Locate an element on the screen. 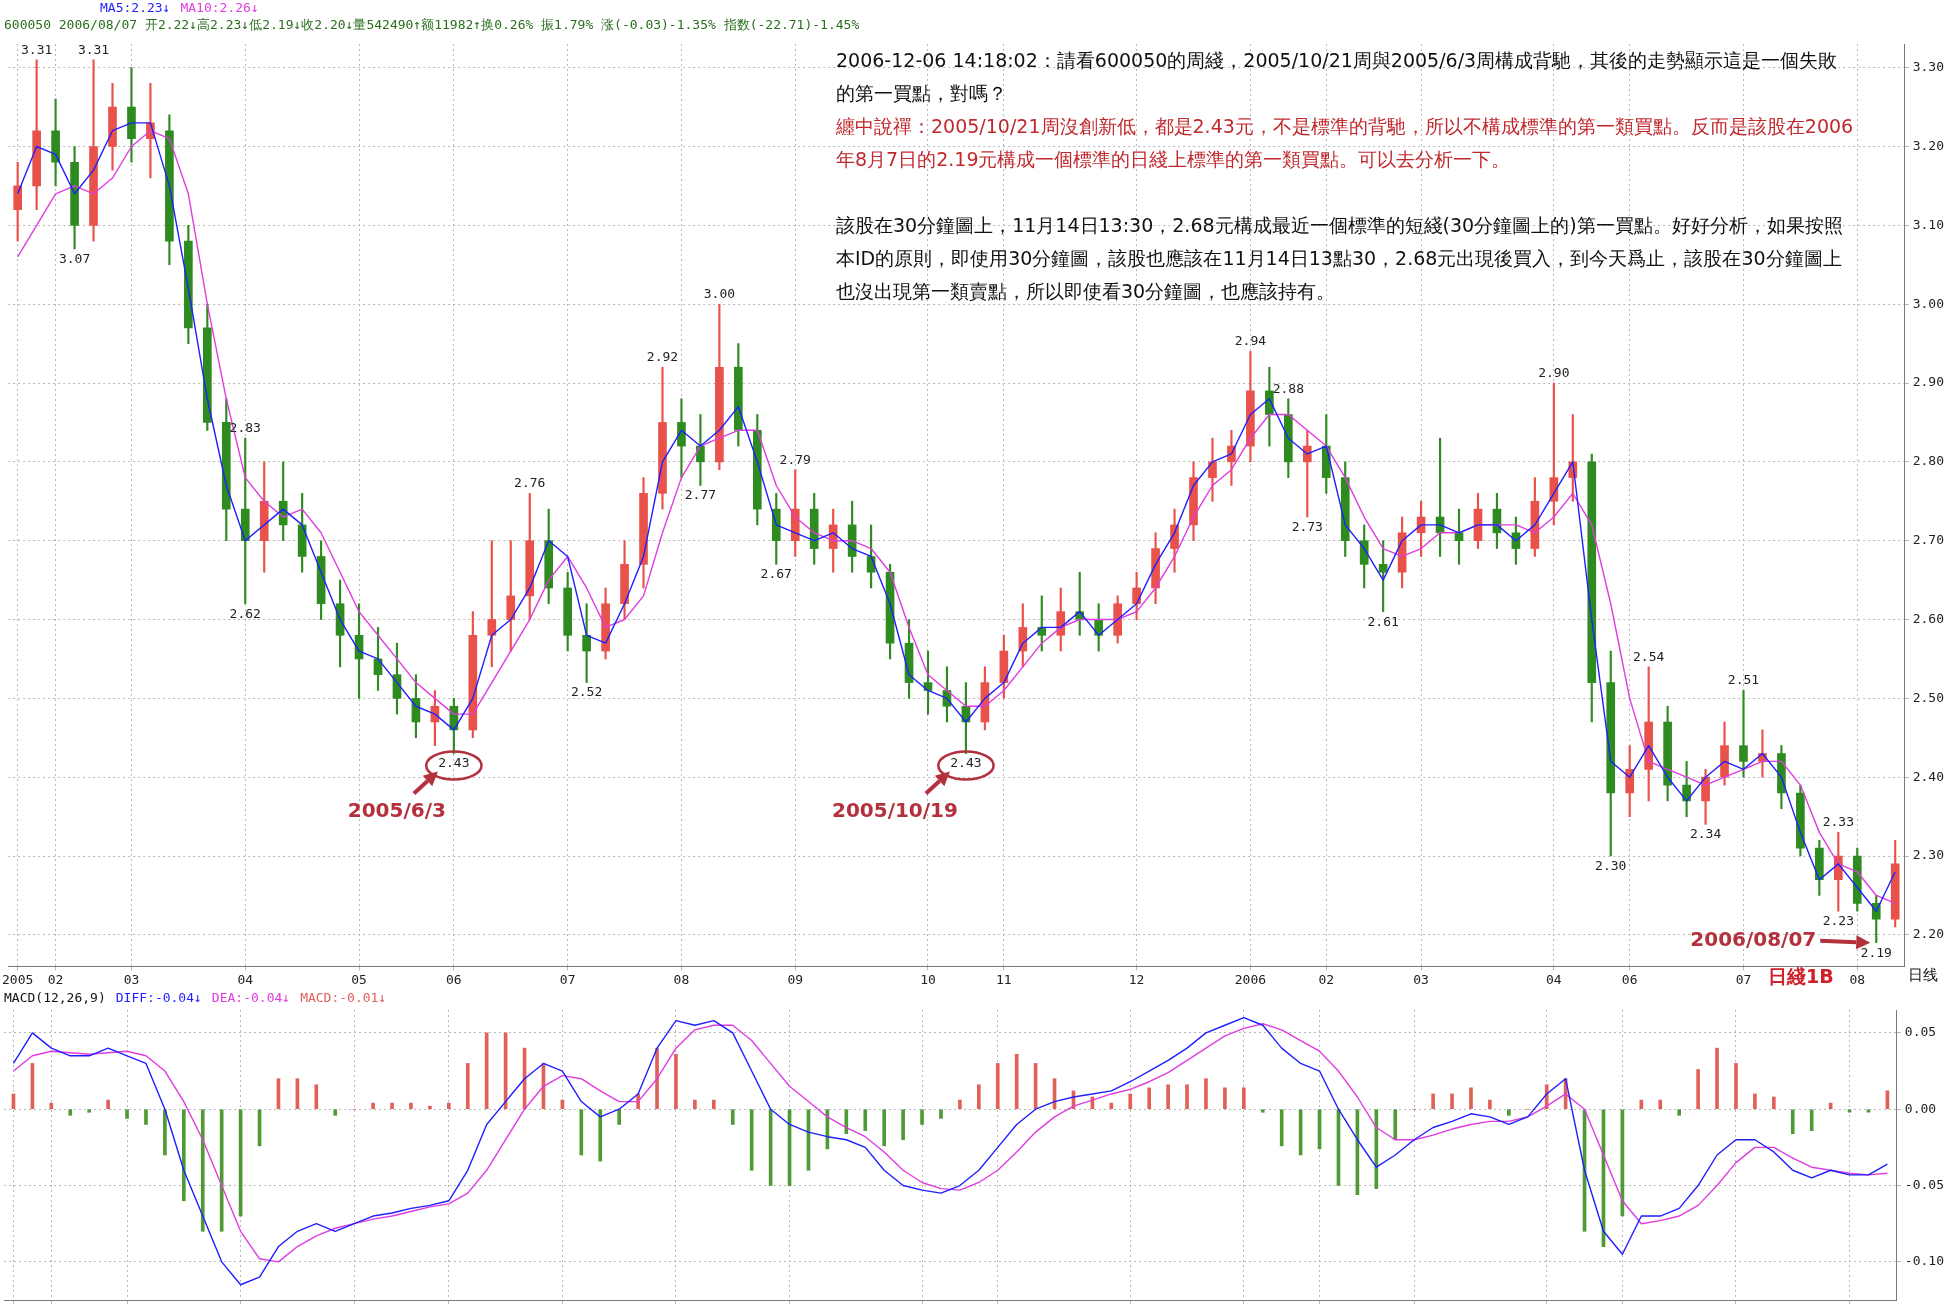  annotation: 3.00 is located at coordinates (719, 294).